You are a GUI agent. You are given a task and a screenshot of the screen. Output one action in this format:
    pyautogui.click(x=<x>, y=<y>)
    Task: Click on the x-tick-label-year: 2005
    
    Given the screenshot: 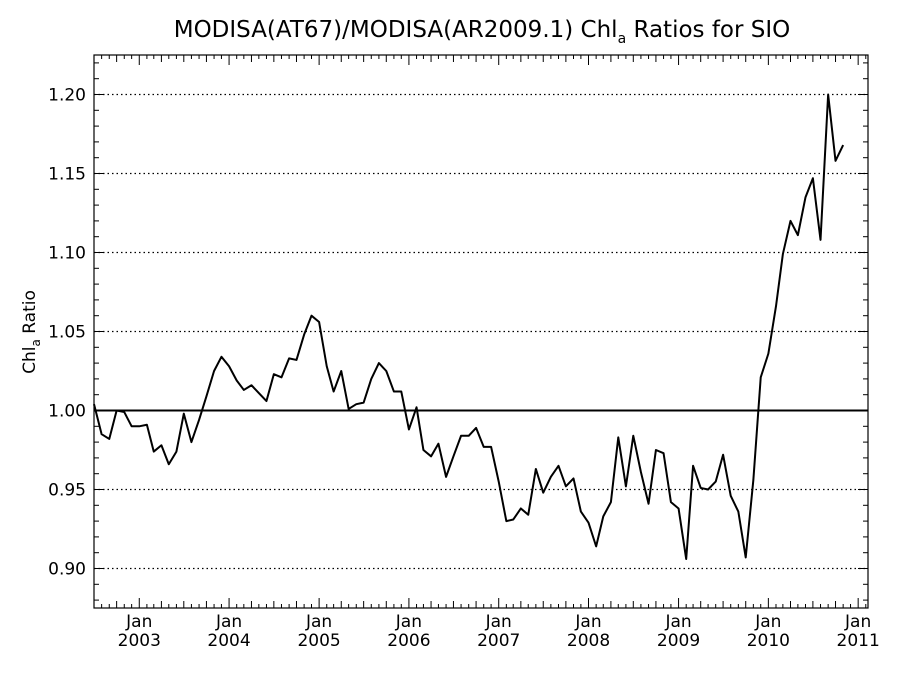 What is the action you would take?
    pyautogui.click(x=318, y=641)
    